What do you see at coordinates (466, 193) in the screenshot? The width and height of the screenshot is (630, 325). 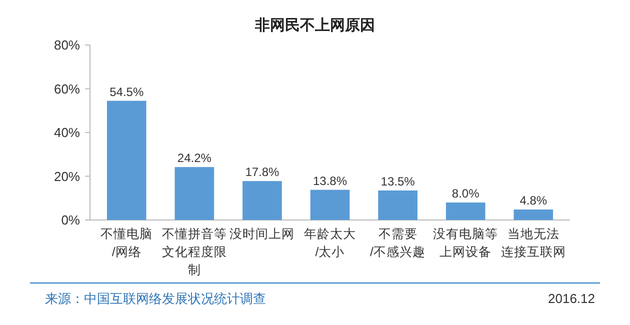 I see `data-label: 8.0%` at bounding box center [466, 193].